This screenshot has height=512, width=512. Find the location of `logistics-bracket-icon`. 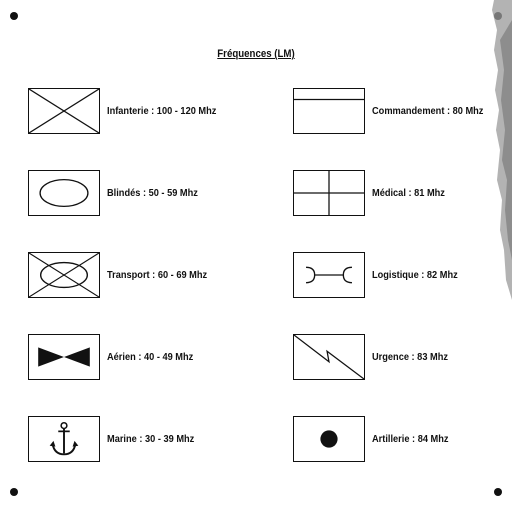

logistics-bracket-icon is located at coordinates (329, 275).